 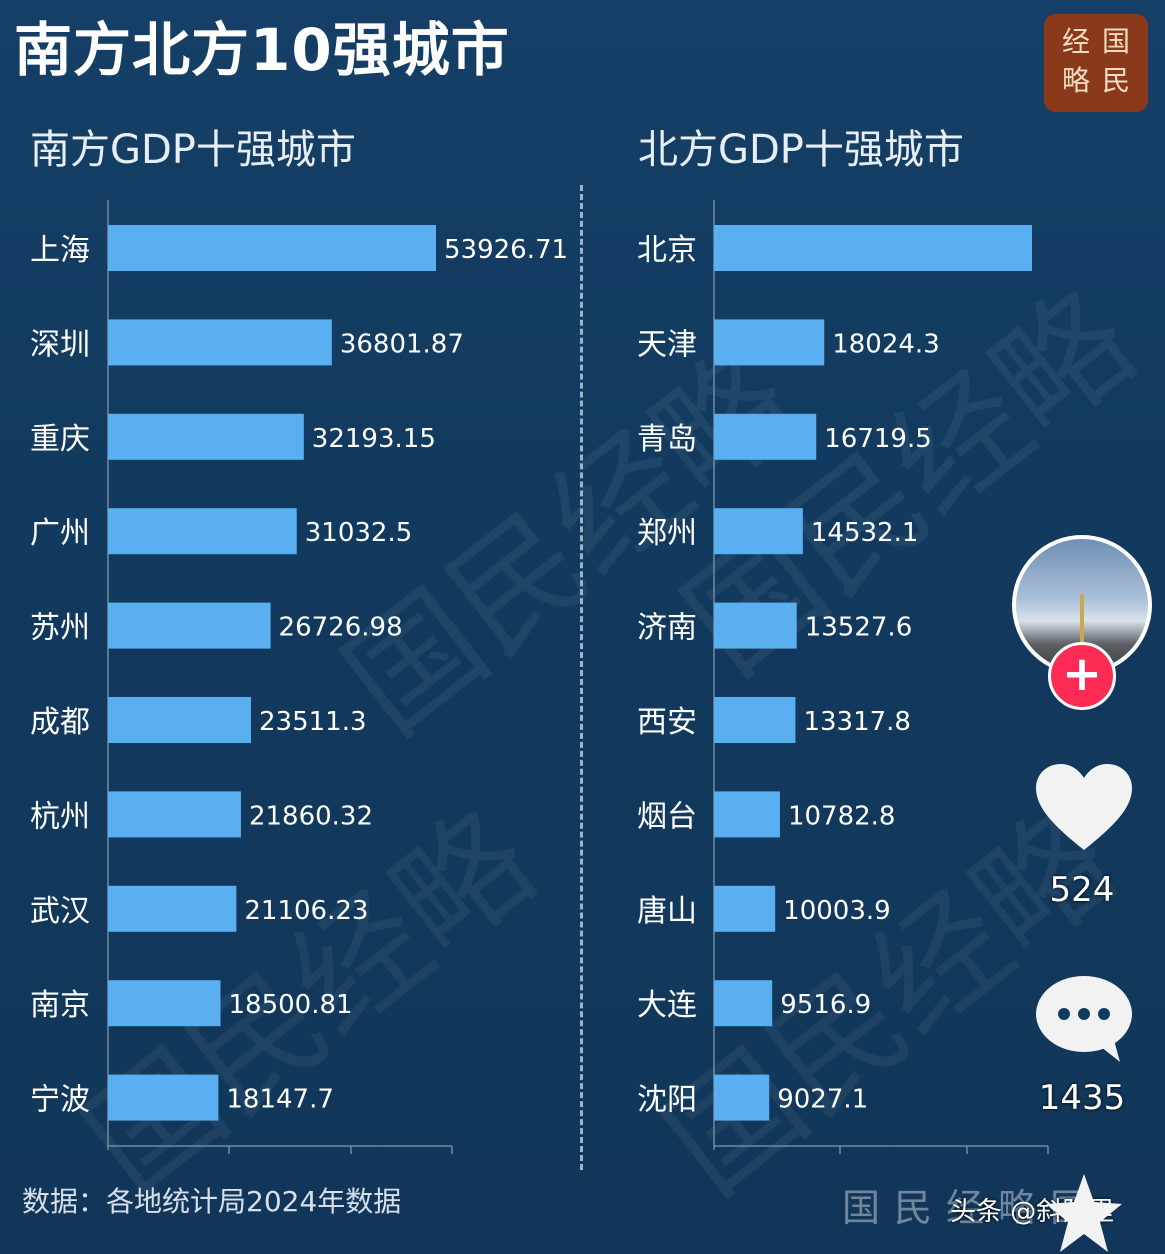 What do you see at coordinates (1084, 1213) in the screenshot?
I see `star-icon` at bounding box center [1084, 1213].